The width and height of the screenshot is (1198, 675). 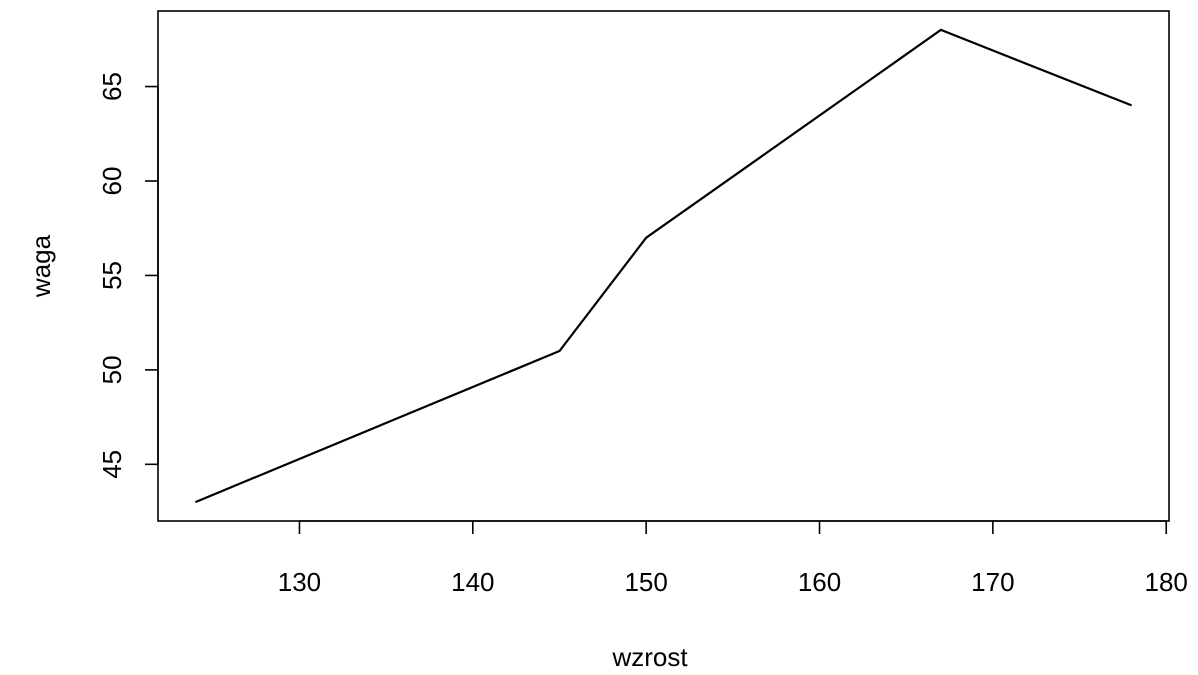 What do you see at coordinates (819, 582) in the screenshot?
I see `x-tick-label: 160` at bounding box center [819, 582].